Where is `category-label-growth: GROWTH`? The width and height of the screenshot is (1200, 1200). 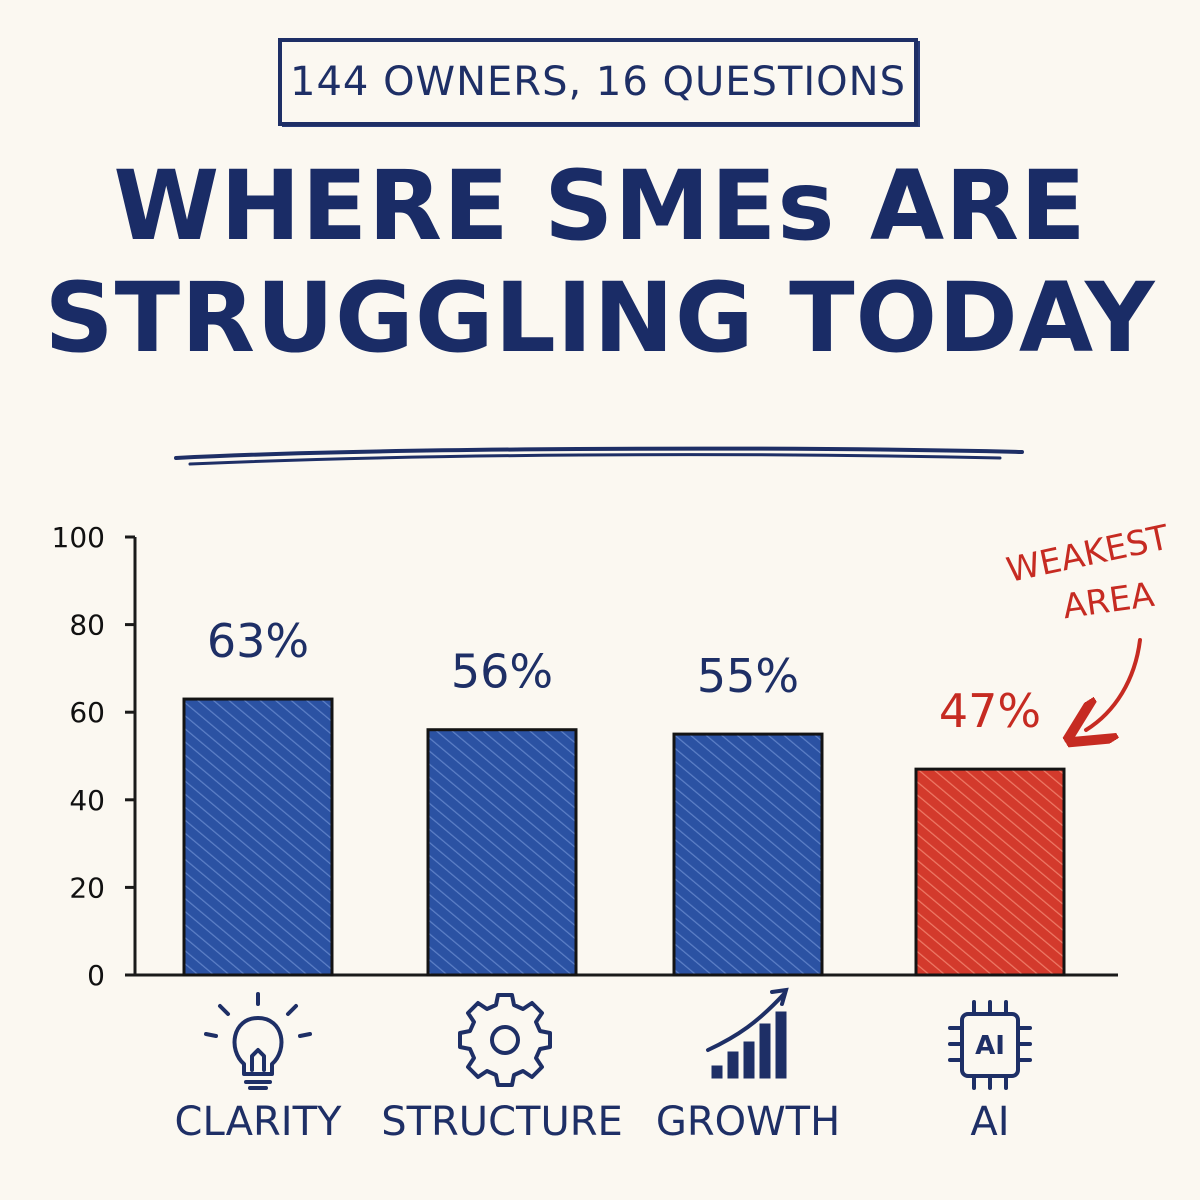 category-label-growth: GROWTH is located at coordinates (748, 1122).